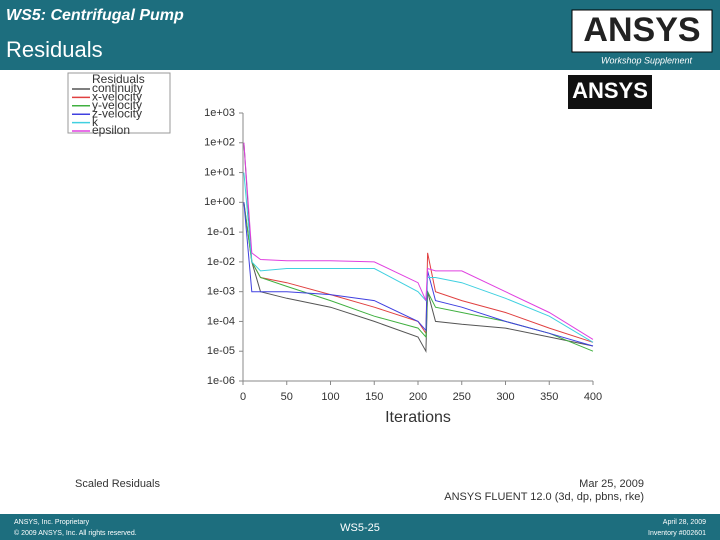 The height and width of the screenshot is (540, 720). Describe the element at coordinates (243, 397) in the screenshot. I see `x-tick-label: 0` at that location.